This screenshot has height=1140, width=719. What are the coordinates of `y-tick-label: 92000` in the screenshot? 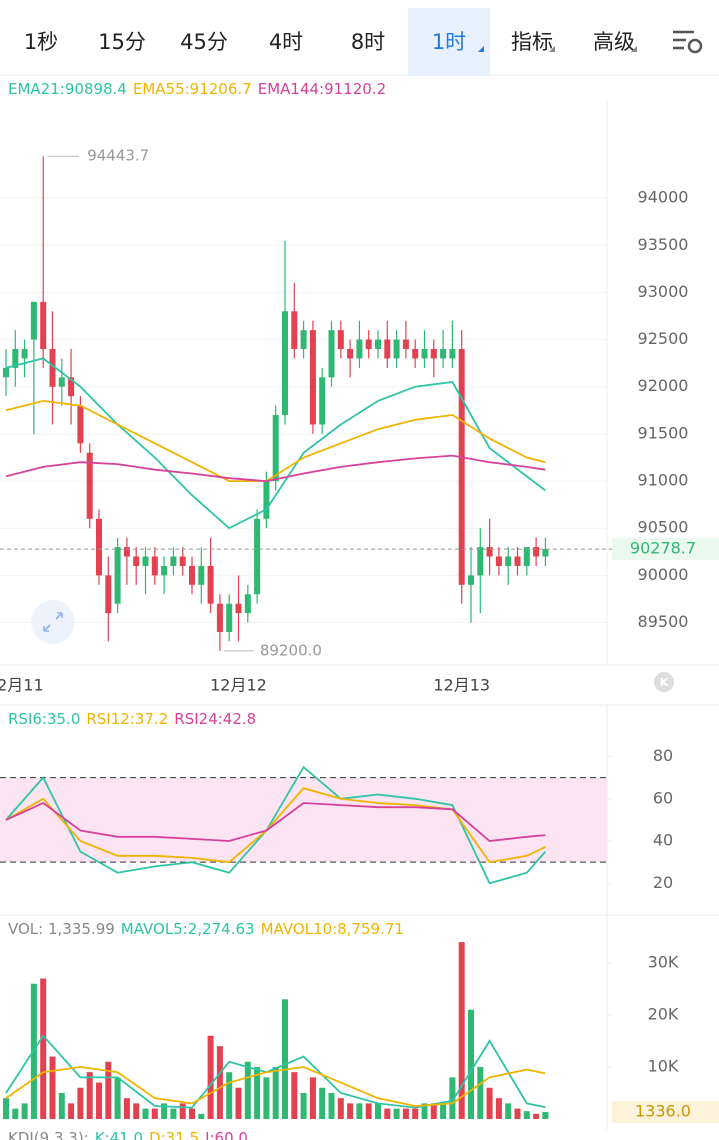 It's located at (663, 385).